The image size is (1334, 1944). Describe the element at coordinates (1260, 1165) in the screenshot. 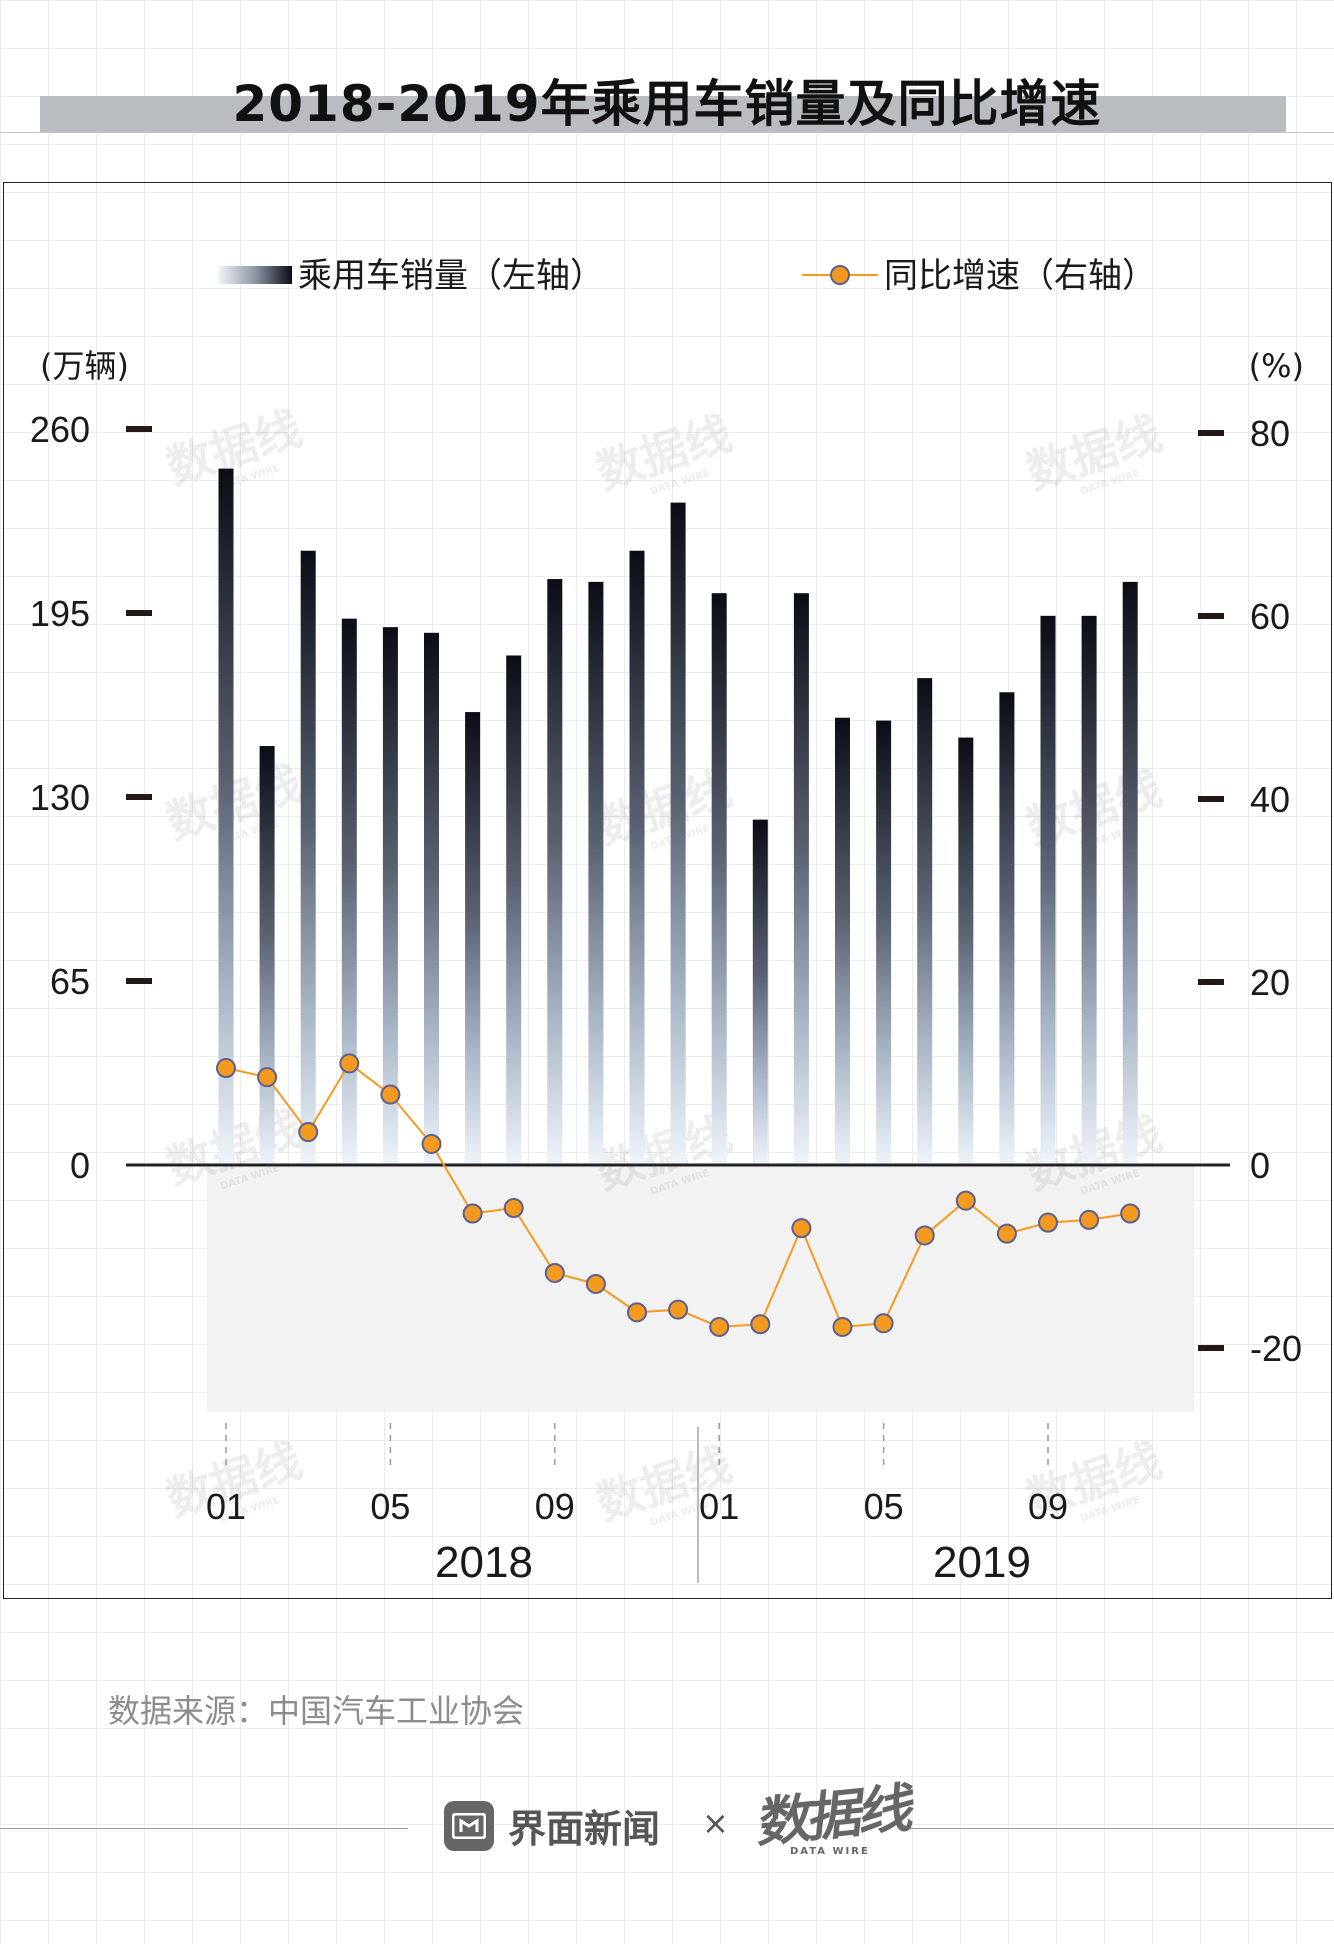

I see `right-tick-label: 0` at that location.